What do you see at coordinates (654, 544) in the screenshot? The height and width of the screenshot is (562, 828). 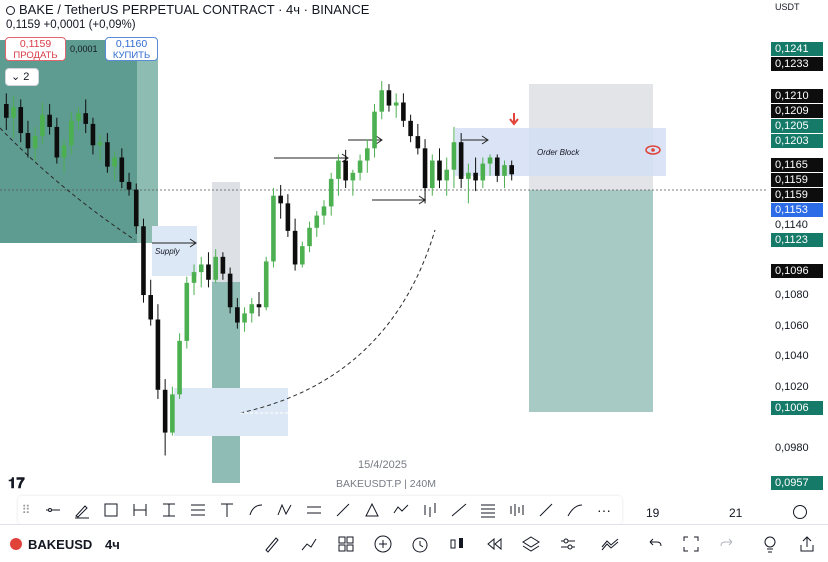 I see `undo-icon` at bounding box center [654, 544].